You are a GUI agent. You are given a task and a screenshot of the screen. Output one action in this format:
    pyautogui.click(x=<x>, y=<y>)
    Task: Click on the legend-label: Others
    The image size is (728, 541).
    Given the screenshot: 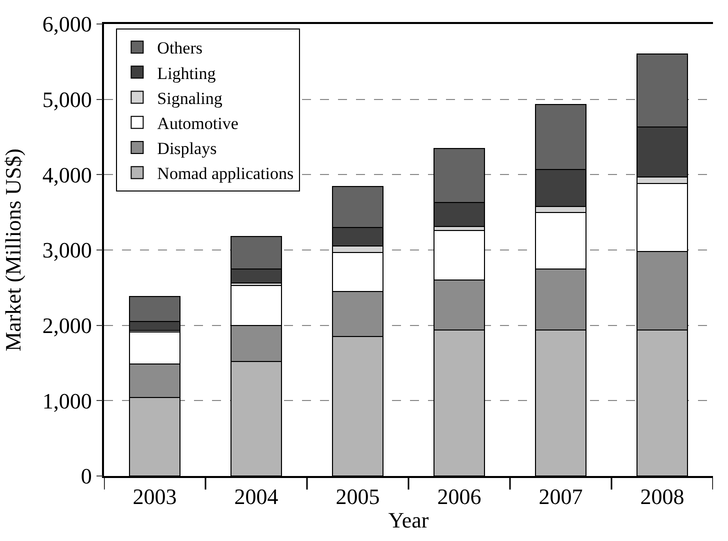 What is the action you would take?
    pyautogui.click(x=180, y=48)
    